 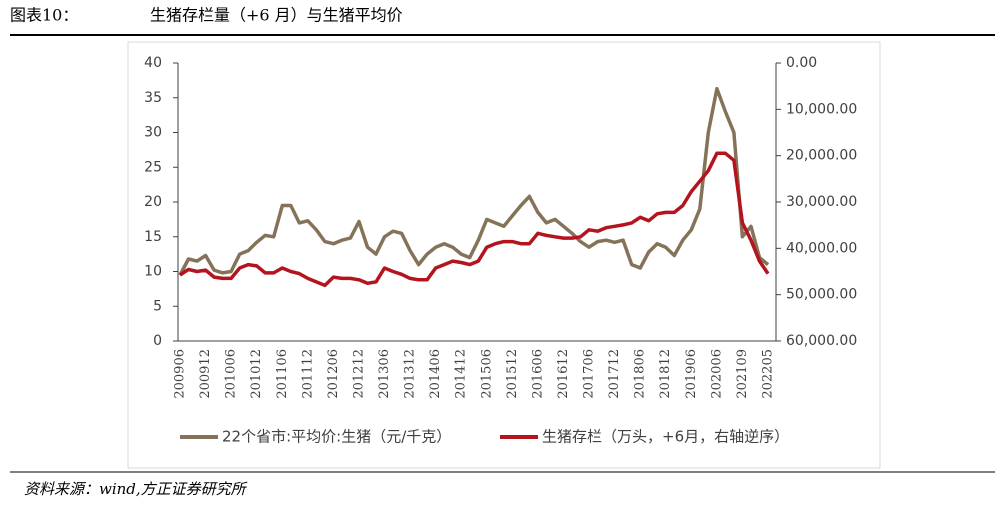 I want to click on x-tick-label: 201106, so click(x=282, y=374).